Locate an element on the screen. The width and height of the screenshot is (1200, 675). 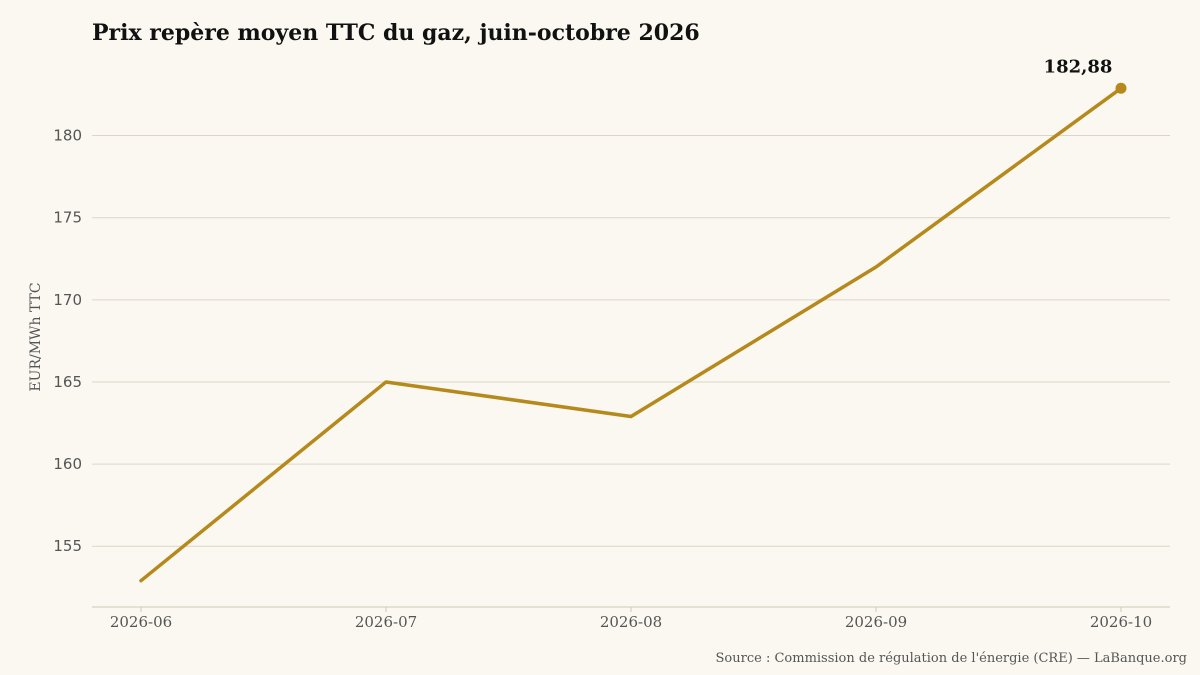
y-tick-label: 180 is located at coordinates (67, 136).